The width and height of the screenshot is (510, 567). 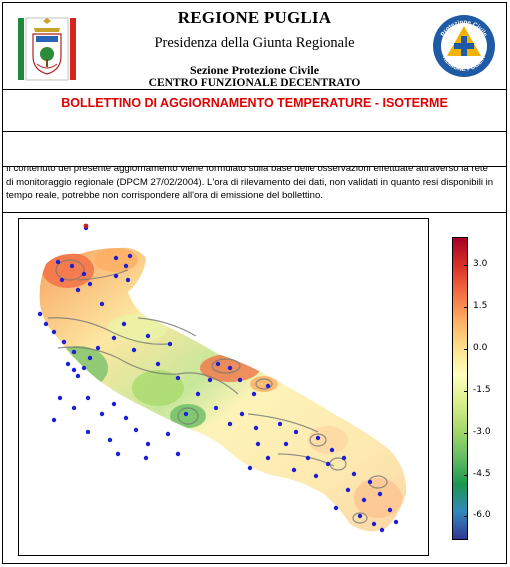 What do you see at coordinates (254, 17) in the screenshot?
I see `region-title: REGIONE PUGLIA` at bounding box center [254, 17].